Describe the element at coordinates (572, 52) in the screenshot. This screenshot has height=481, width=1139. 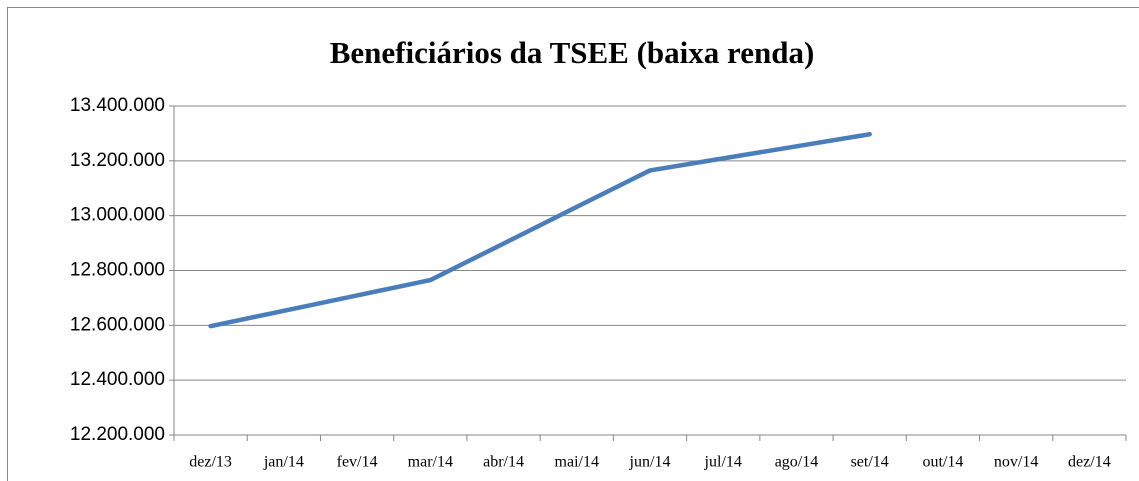
I see `chart-title: Beneficiários da TSEE (baixa renda)` at that location.